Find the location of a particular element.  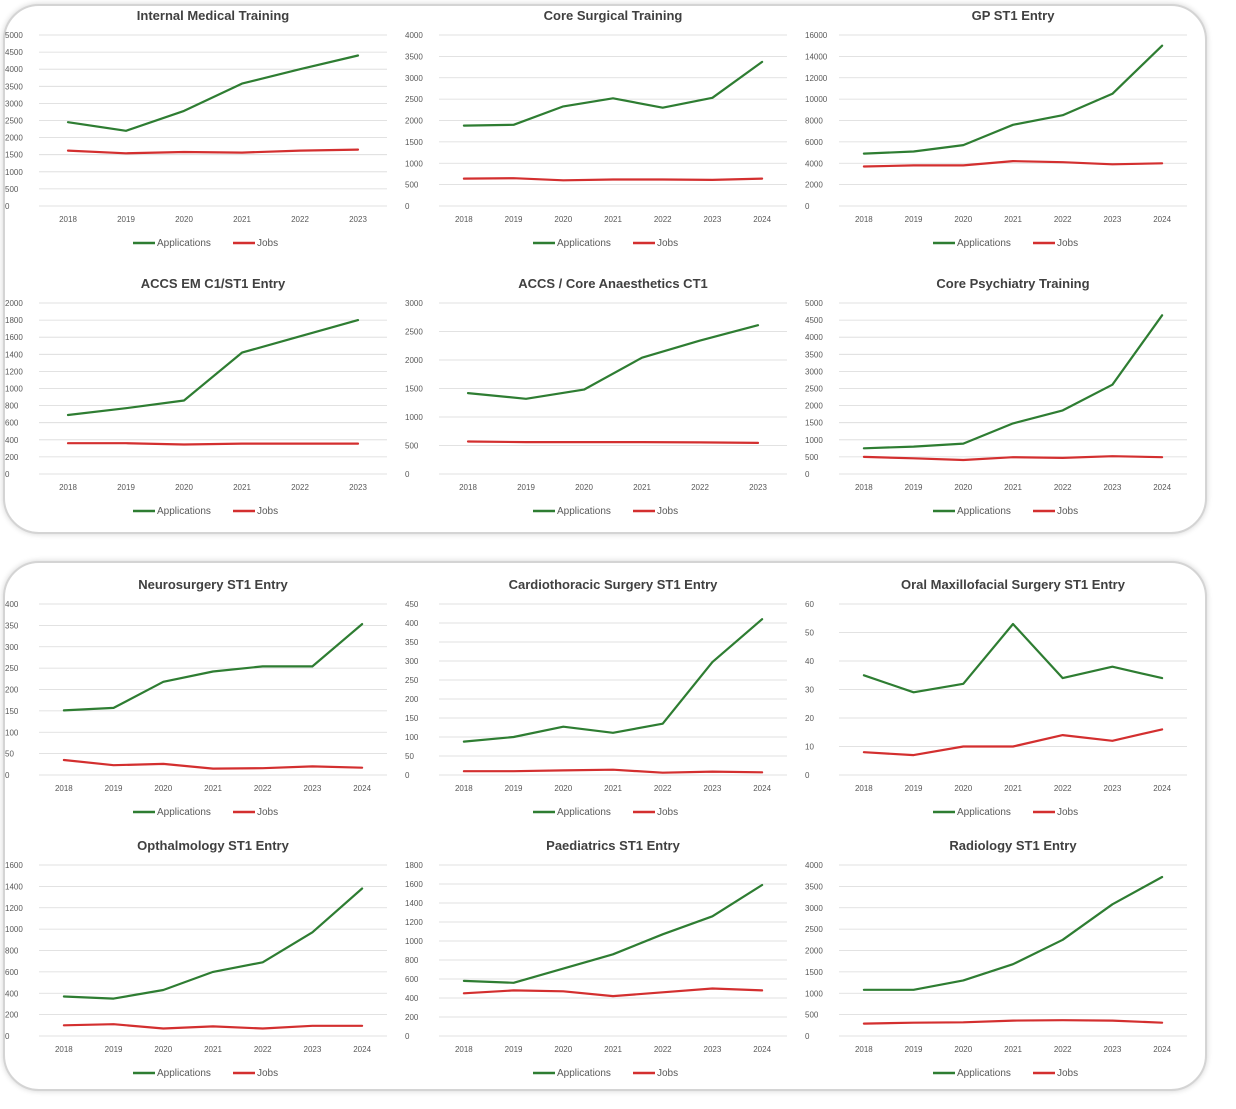

y-tick-label: 8000 is located at coordinates (814, 121).